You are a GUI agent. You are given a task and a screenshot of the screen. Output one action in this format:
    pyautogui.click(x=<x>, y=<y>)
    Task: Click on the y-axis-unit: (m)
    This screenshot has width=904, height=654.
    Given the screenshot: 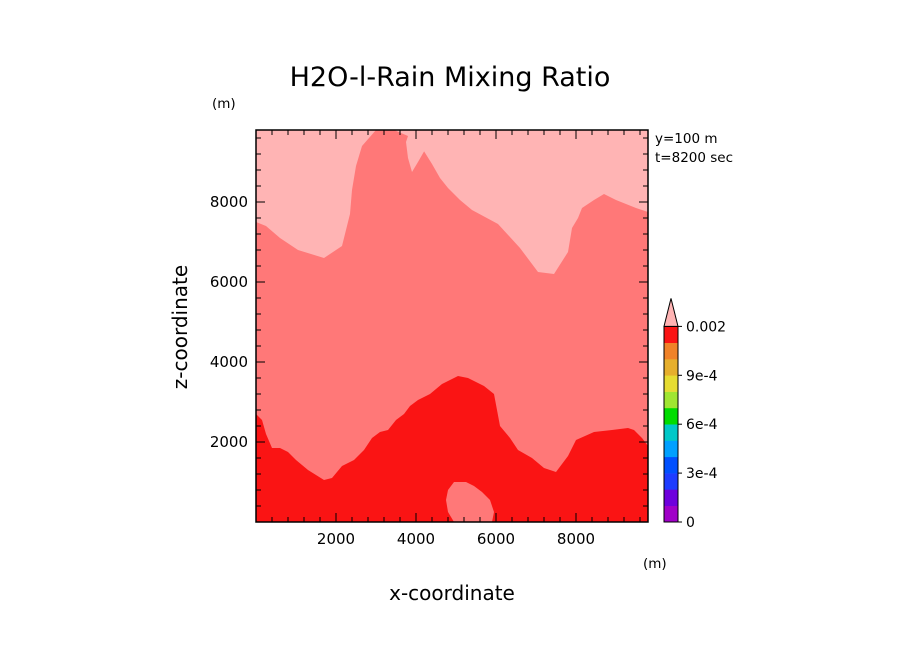 What is the action you would take?
    pyautogui.click(x=224, y=104)
    